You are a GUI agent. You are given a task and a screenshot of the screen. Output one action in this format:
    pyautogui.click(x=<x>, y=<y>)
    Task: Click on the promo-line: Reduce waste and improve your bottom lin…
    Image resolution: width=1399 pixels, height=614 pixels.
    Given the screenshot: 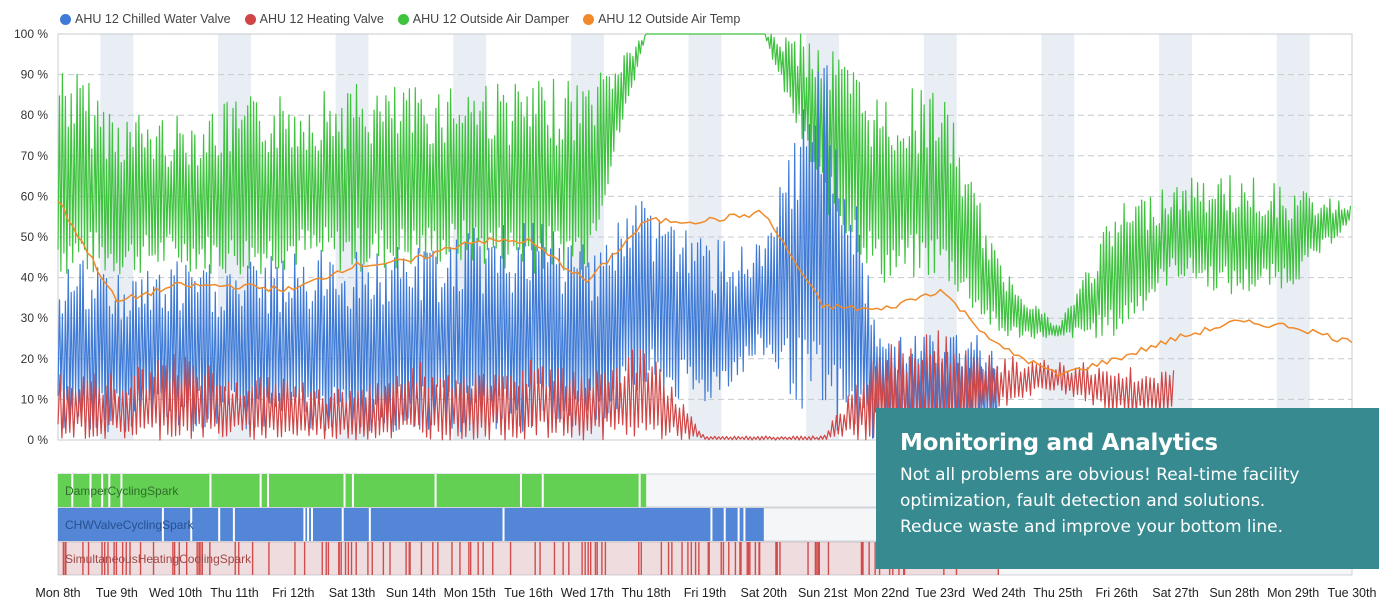 What is the action you would take?
    pyautogui.click(x=1091, y=527)
    